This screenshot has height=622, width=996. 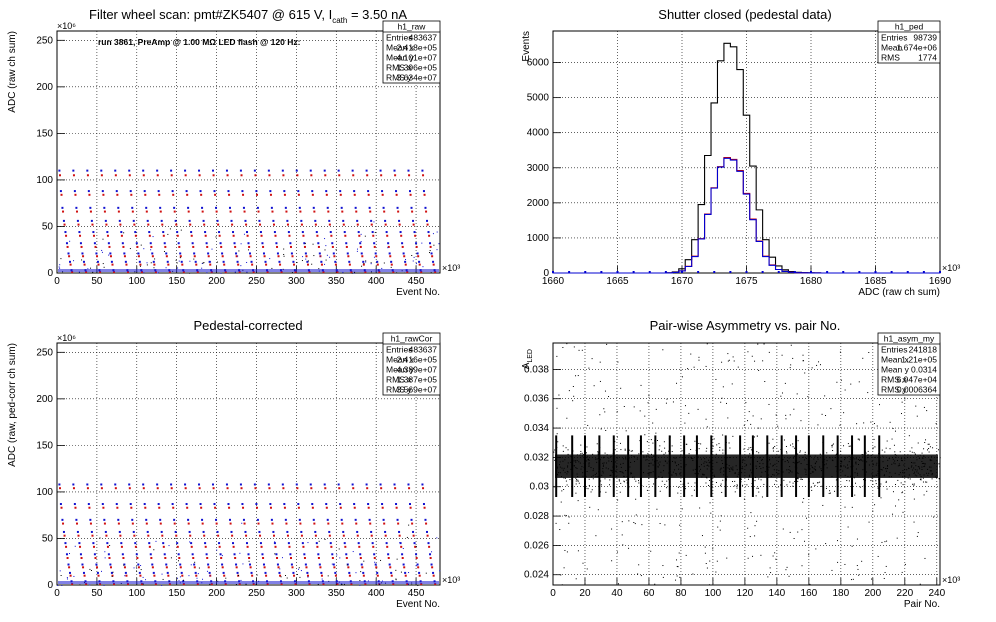 I want to click on stats-row-value: 98739, so click(x=925, y=38).